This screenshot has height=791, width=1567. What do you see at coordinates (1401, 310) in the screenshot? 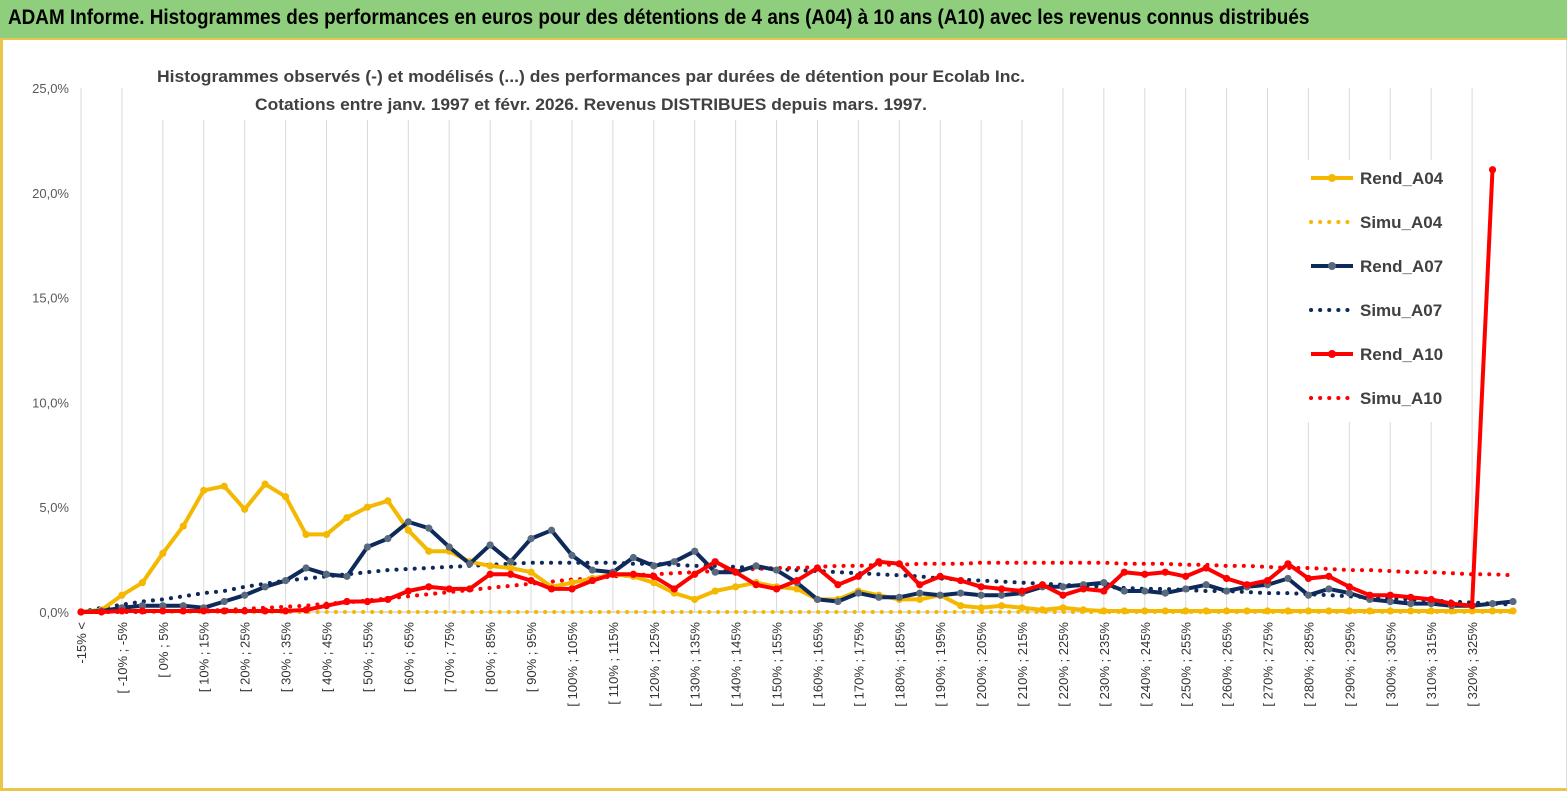
I see `legend-label: Simu_A07` at bounding box center [1401, 310].